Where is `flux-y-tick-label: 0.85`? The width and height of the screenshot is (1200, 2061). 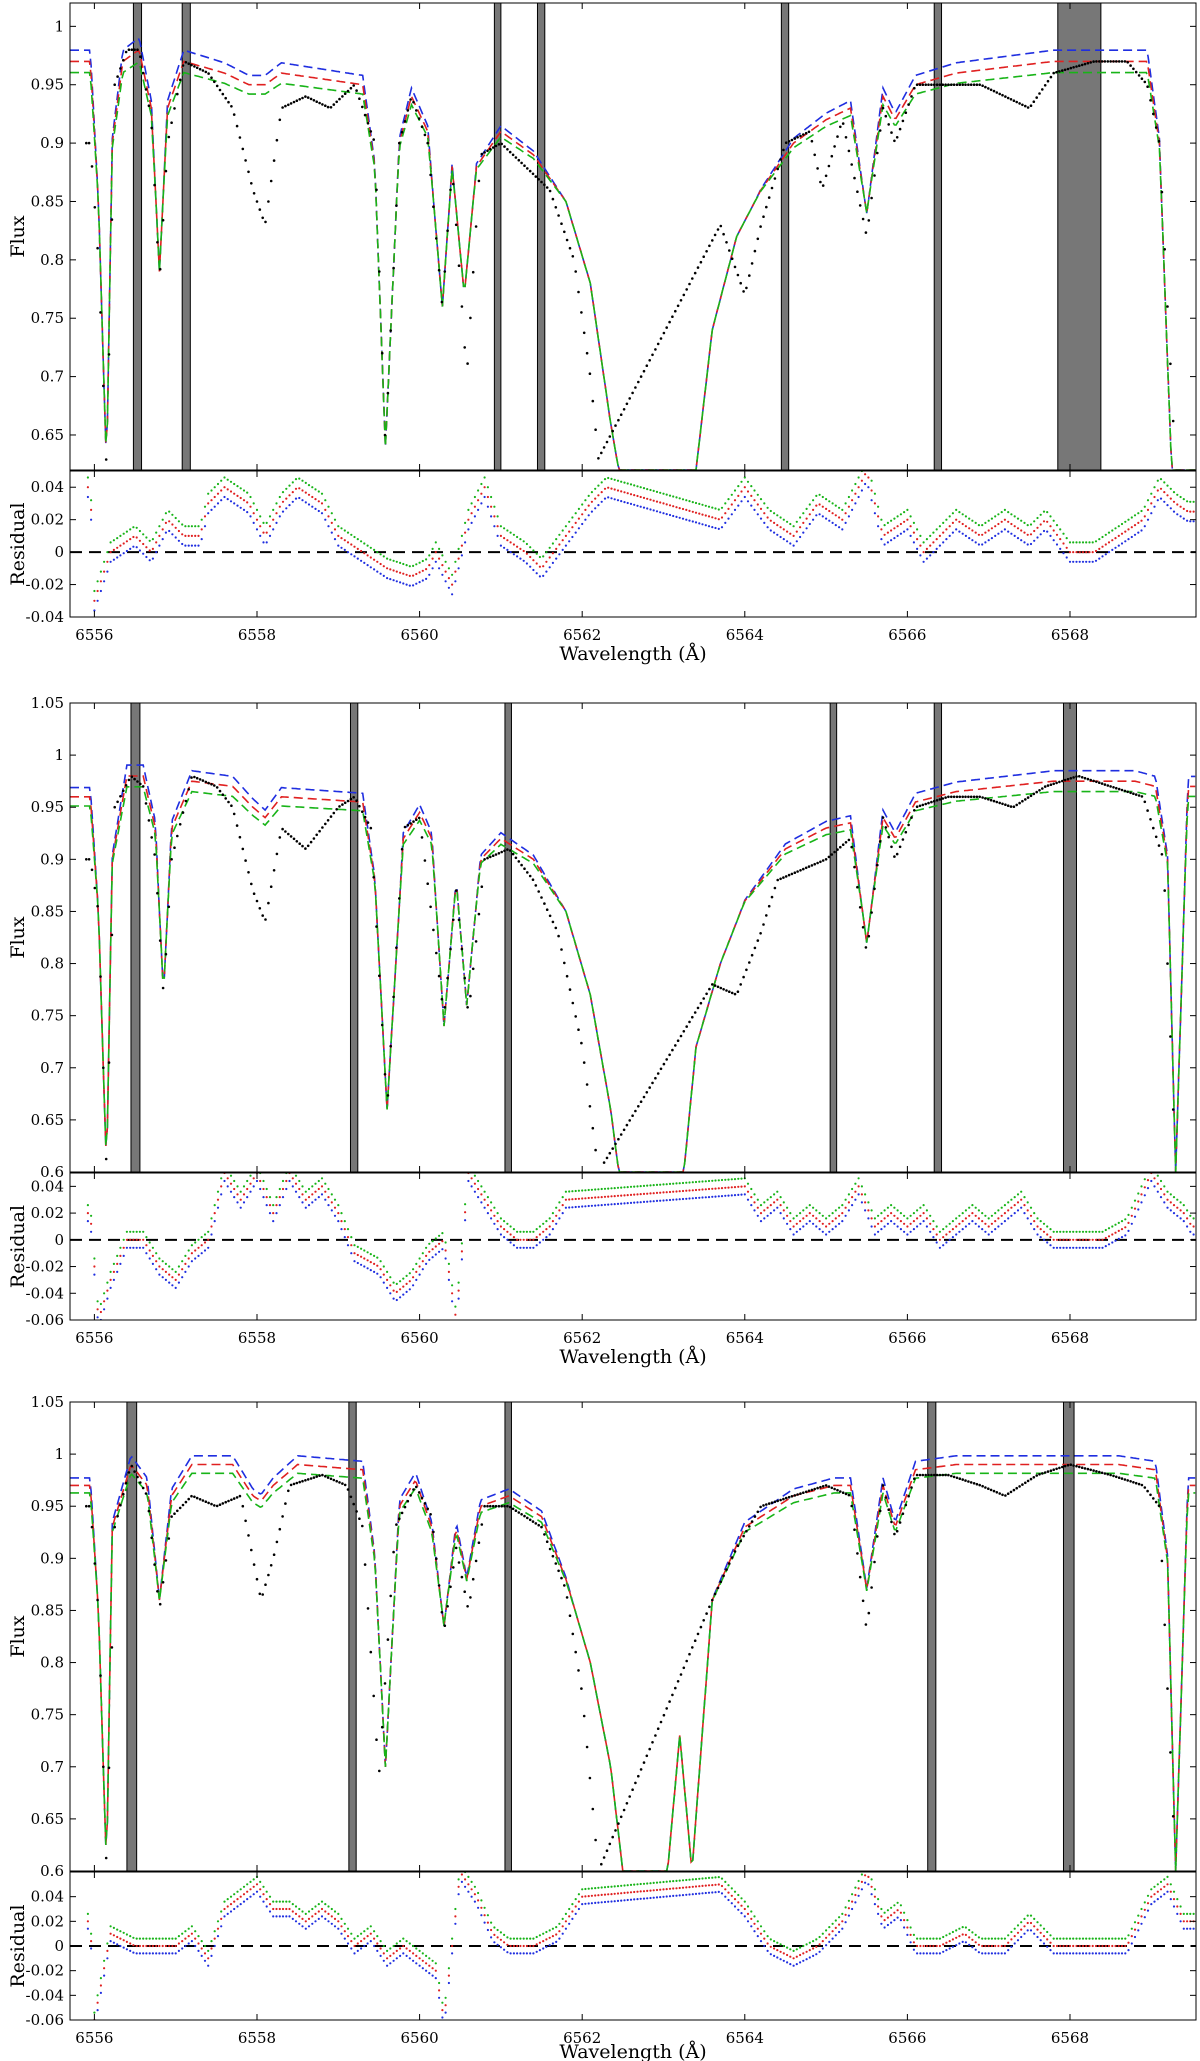
flux-y-tick-label: 0.85 is located at coordinates (47, 1610).